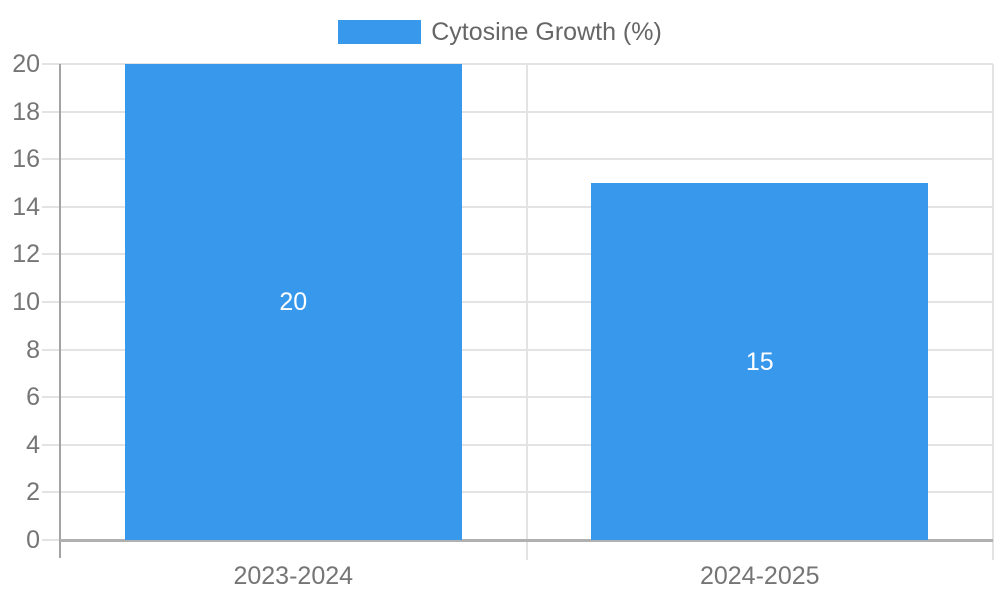 This screenshot has height=600, width=1000. What do you see at coordinates (546, 32) in the screenshot?
I see `legend-label: Cytosine Growth (%)` at bounding box center [546, 32].